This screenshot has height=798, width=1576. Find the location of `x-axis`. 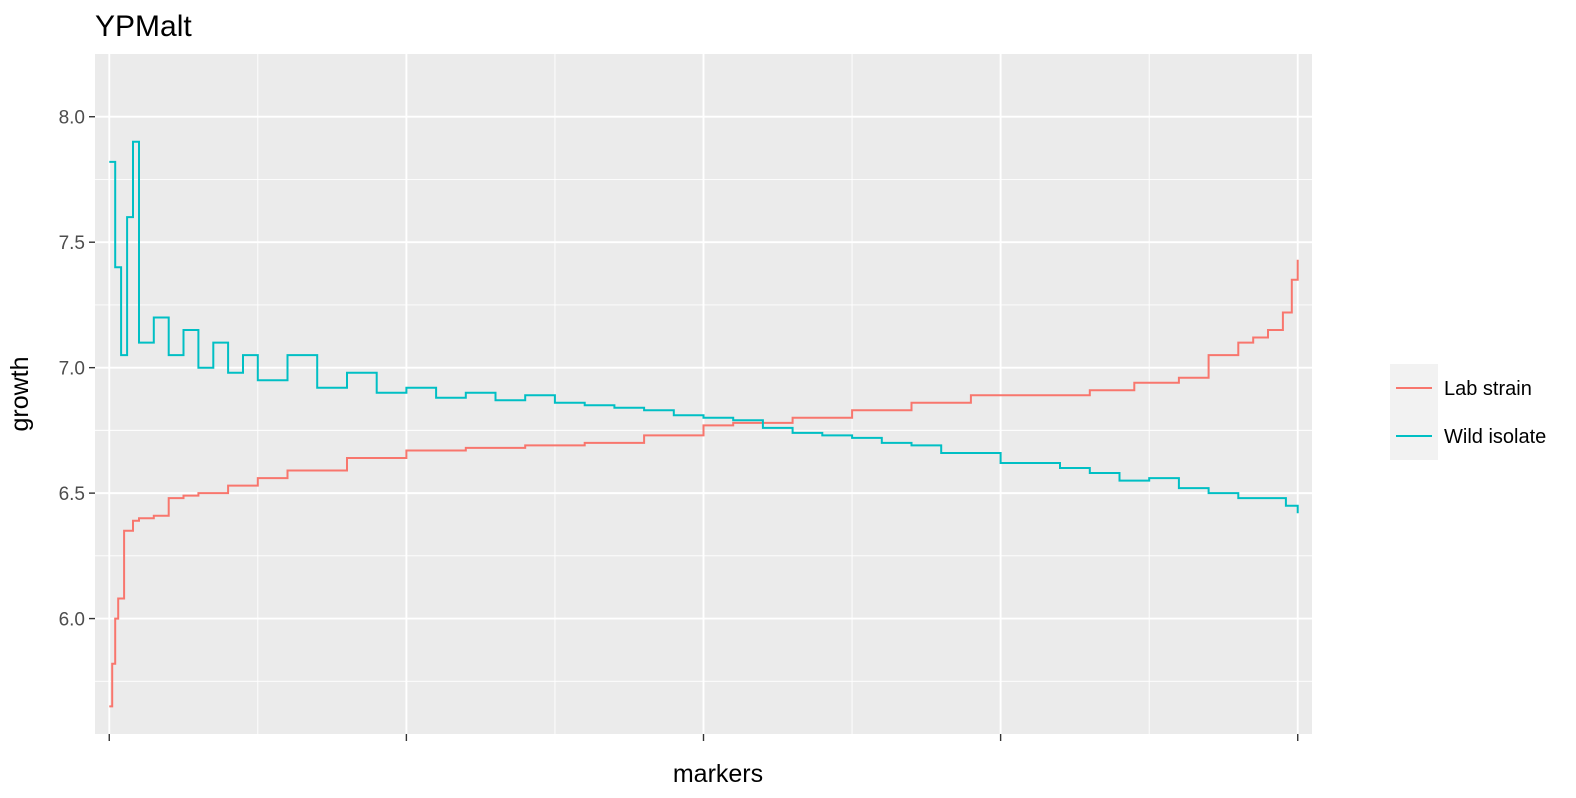

x-axis is located at coordinates (703, 737).